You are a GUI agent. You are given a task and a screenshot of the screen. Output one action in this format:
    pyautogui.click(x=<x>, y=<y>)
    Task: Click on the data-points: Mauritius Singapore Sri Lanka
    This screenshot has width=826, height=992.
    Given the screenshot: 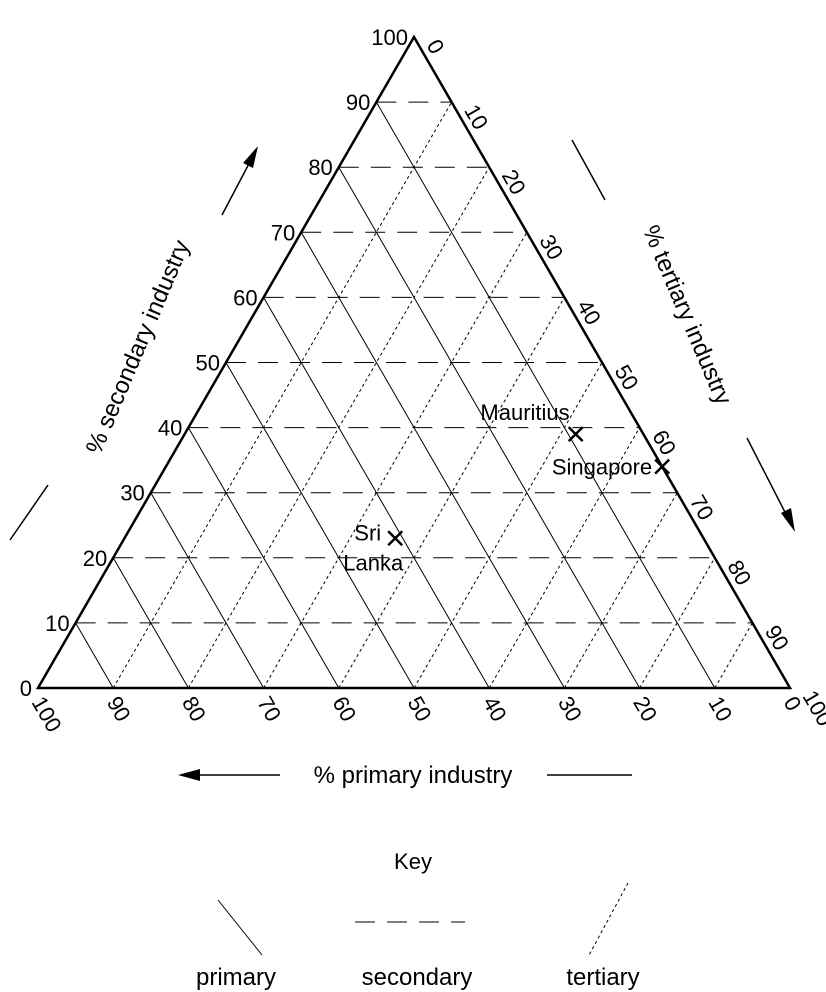 What is the action you would take?
    pyautogui.click(x=507, y=487)
    